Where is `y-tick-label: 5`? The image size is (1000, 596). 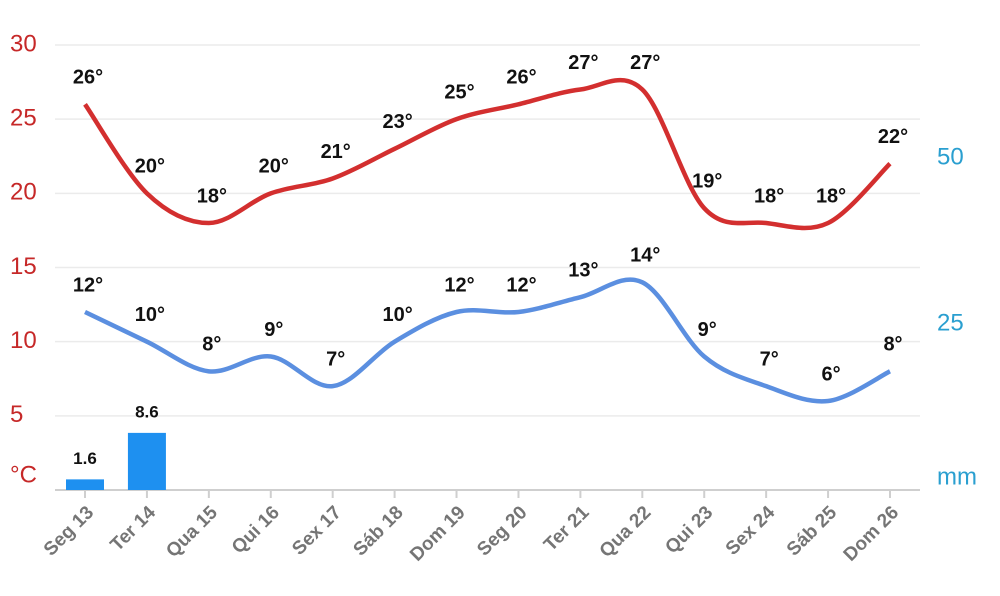
y-tick-label: 5 is located at coordinates (16, 414).